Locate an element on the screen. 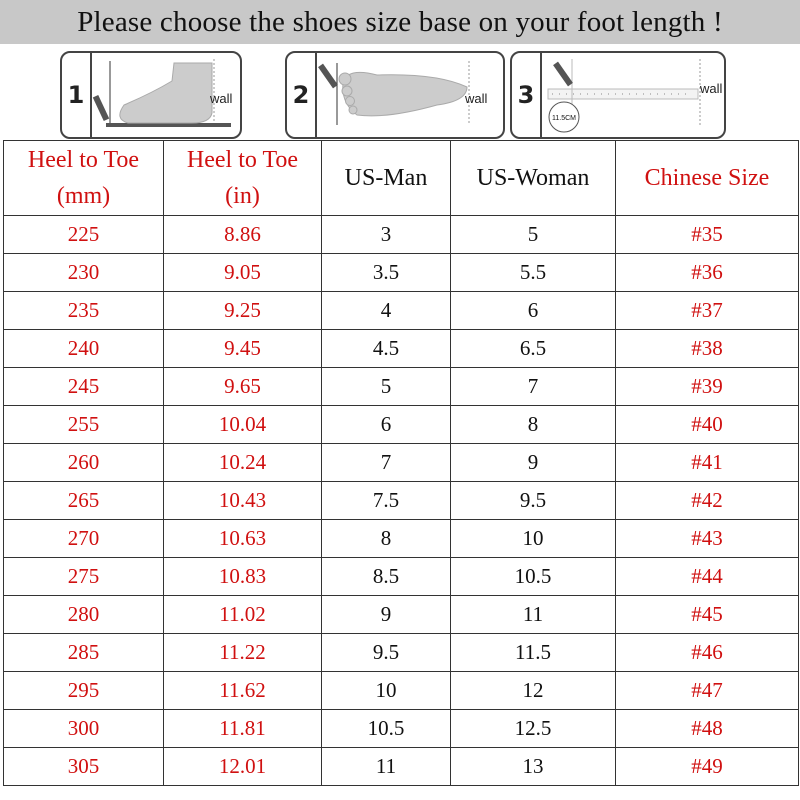 The image size is (800, 800). cell-us-man: 9.5 is located at coordinates (386, 652).